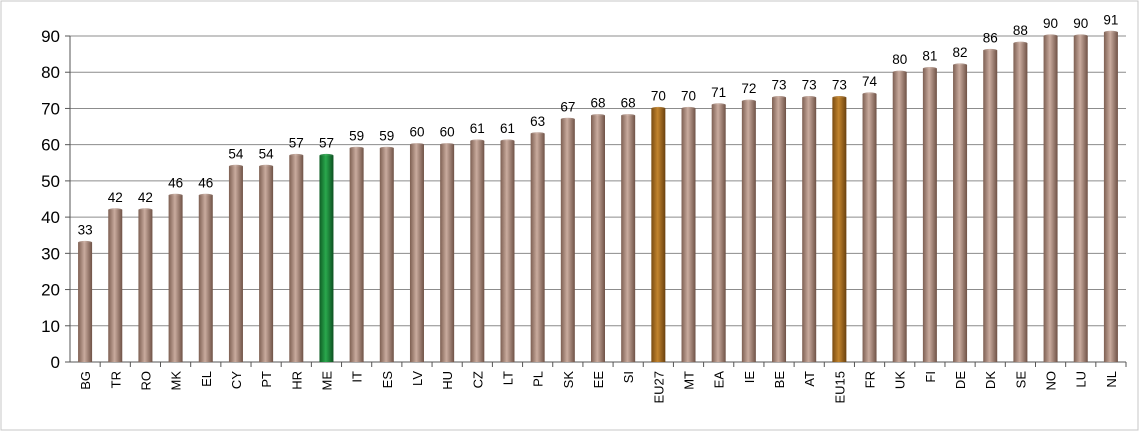  Describe the element at coordinates (1110, 197) in the screenshot. I see `bar-nl` at that location.